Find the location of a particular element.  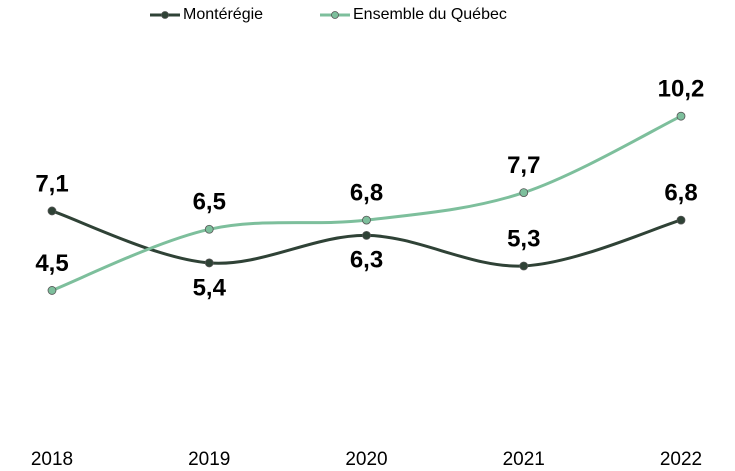

data-label: 4,5 is located at coordinates (51, 263).